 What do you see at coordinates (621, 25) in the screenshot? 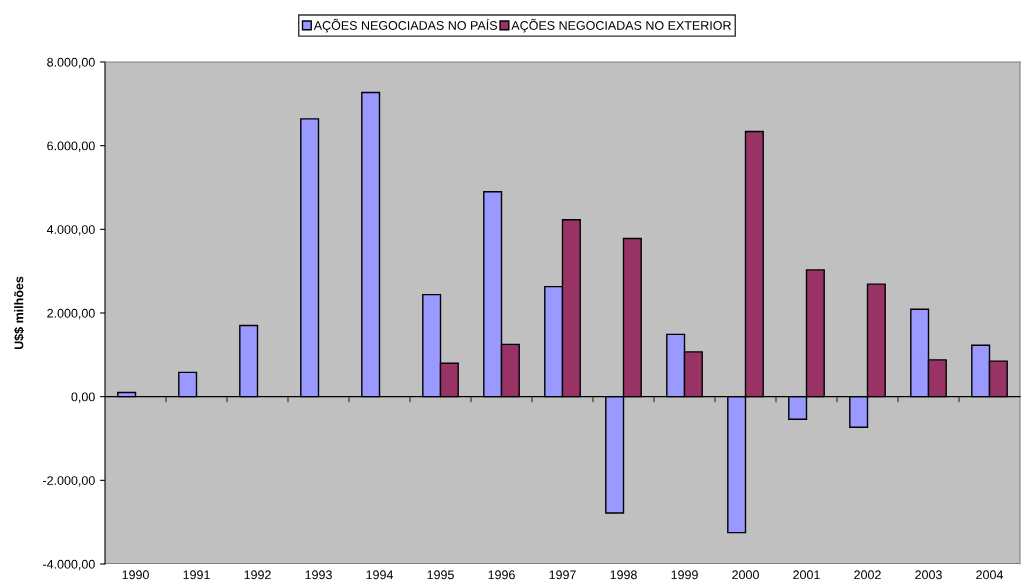
I see `legend-label: AÇÕES NEGOCIADAS NO EXTERIOR` at bounding box center [621, 25].